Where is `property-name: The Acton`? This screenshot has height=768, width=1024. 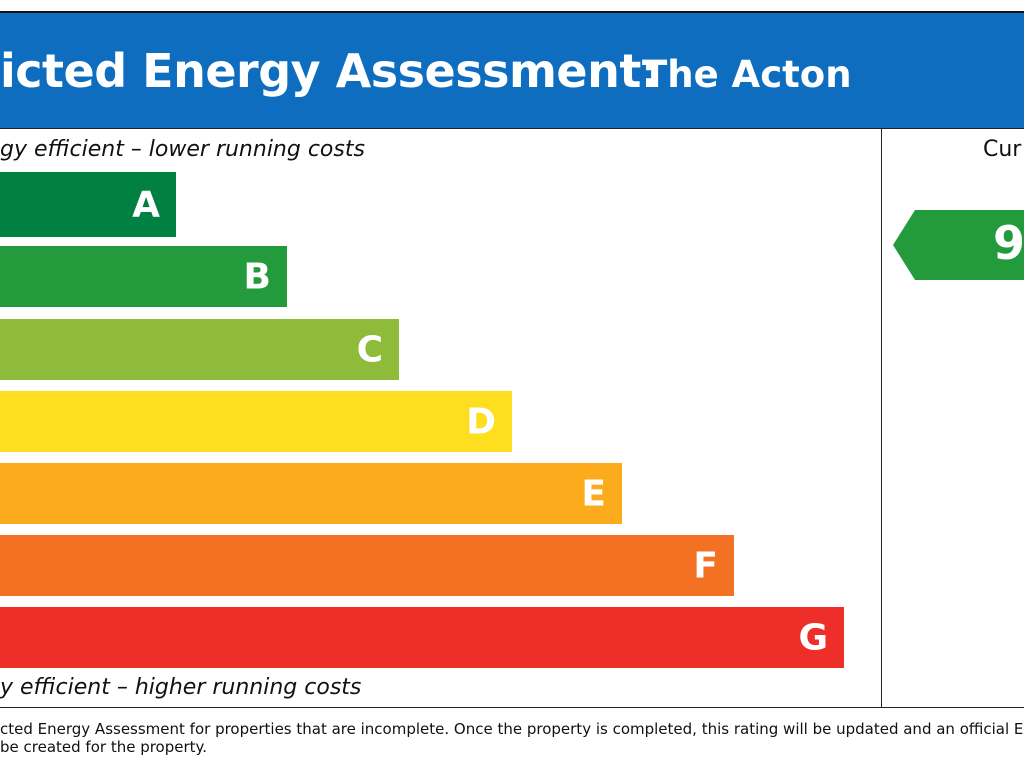
property-name: The Acton is located at coordinates (747, 74).